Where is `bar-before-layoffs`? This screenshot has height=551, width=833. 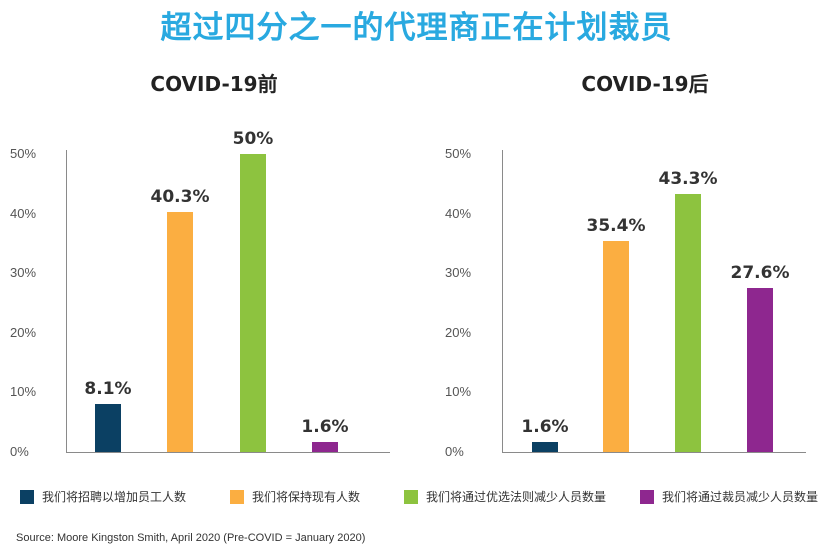 bar-before-layoffs is located at coordinates (325, 447).